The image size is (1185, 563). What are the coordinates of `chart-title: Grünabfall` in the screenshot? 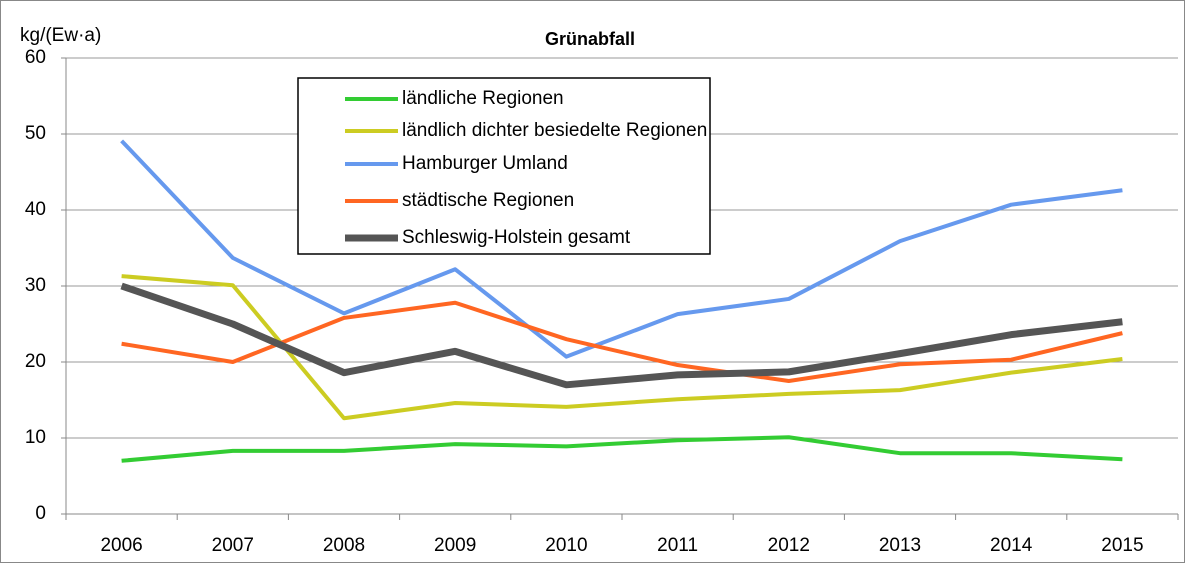 It's located at (590, 39).